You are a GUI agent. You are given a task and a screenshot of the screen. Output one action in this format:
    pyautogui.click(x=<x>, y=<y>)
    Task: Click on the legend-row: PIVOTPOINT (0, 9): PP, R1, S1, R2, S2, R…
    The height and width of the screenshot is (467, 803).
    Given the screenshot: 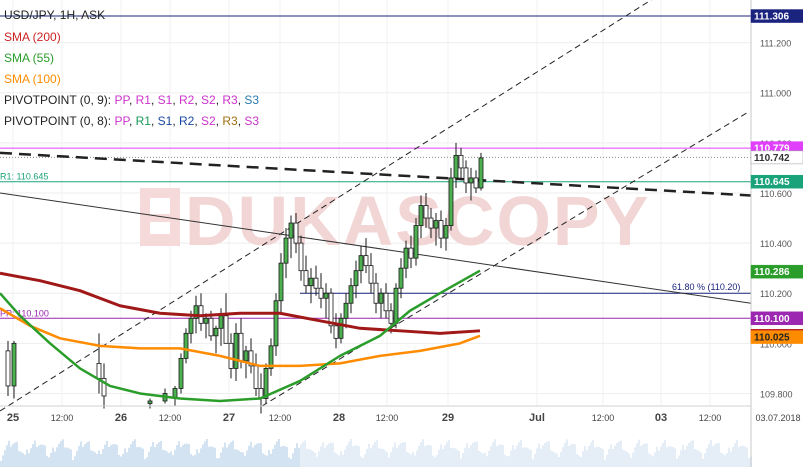 What is the action you would take?
    pyautogui.click(x=131, y=100)
    